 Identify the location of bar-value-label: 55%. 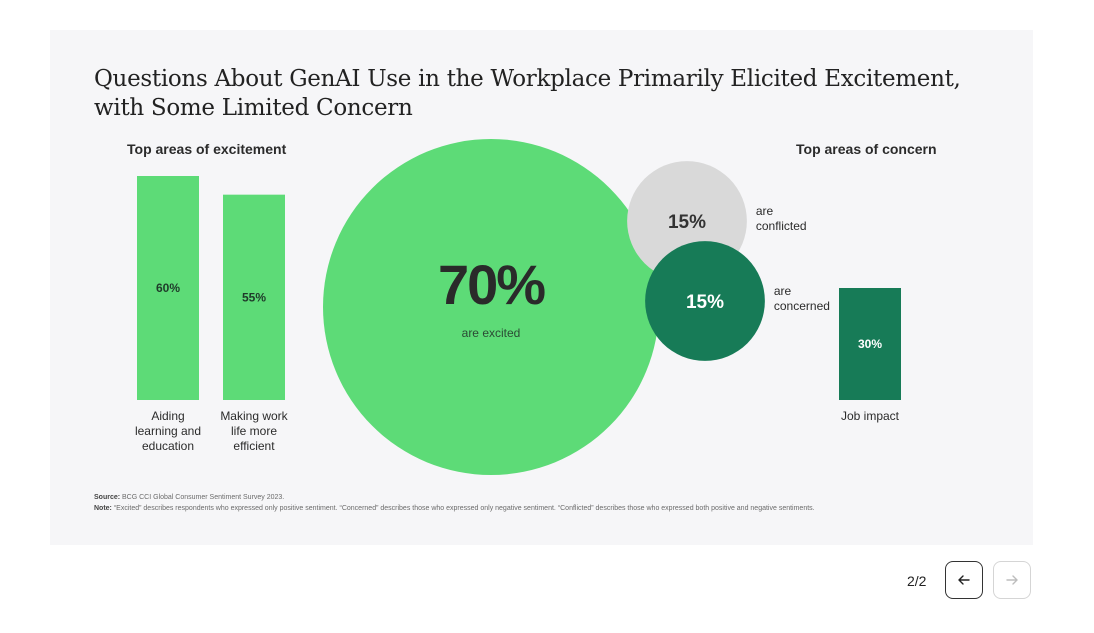
(254, 297).